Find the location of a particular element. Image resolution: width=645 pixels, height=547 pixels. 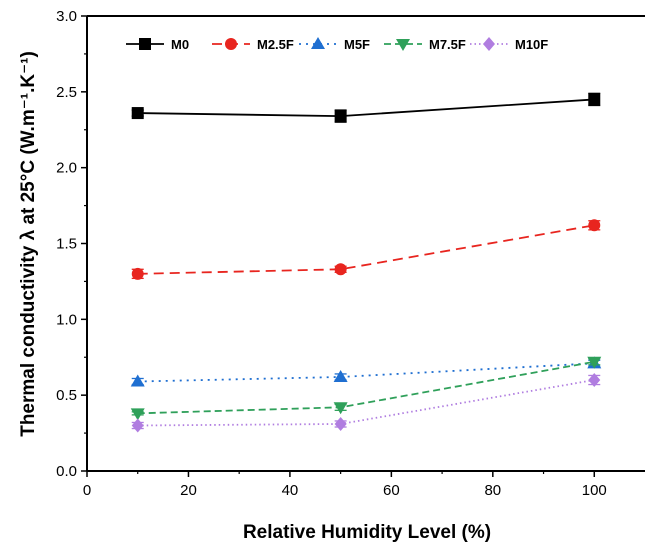

x-tick-label: 40 is located at coordinates (290, 490).